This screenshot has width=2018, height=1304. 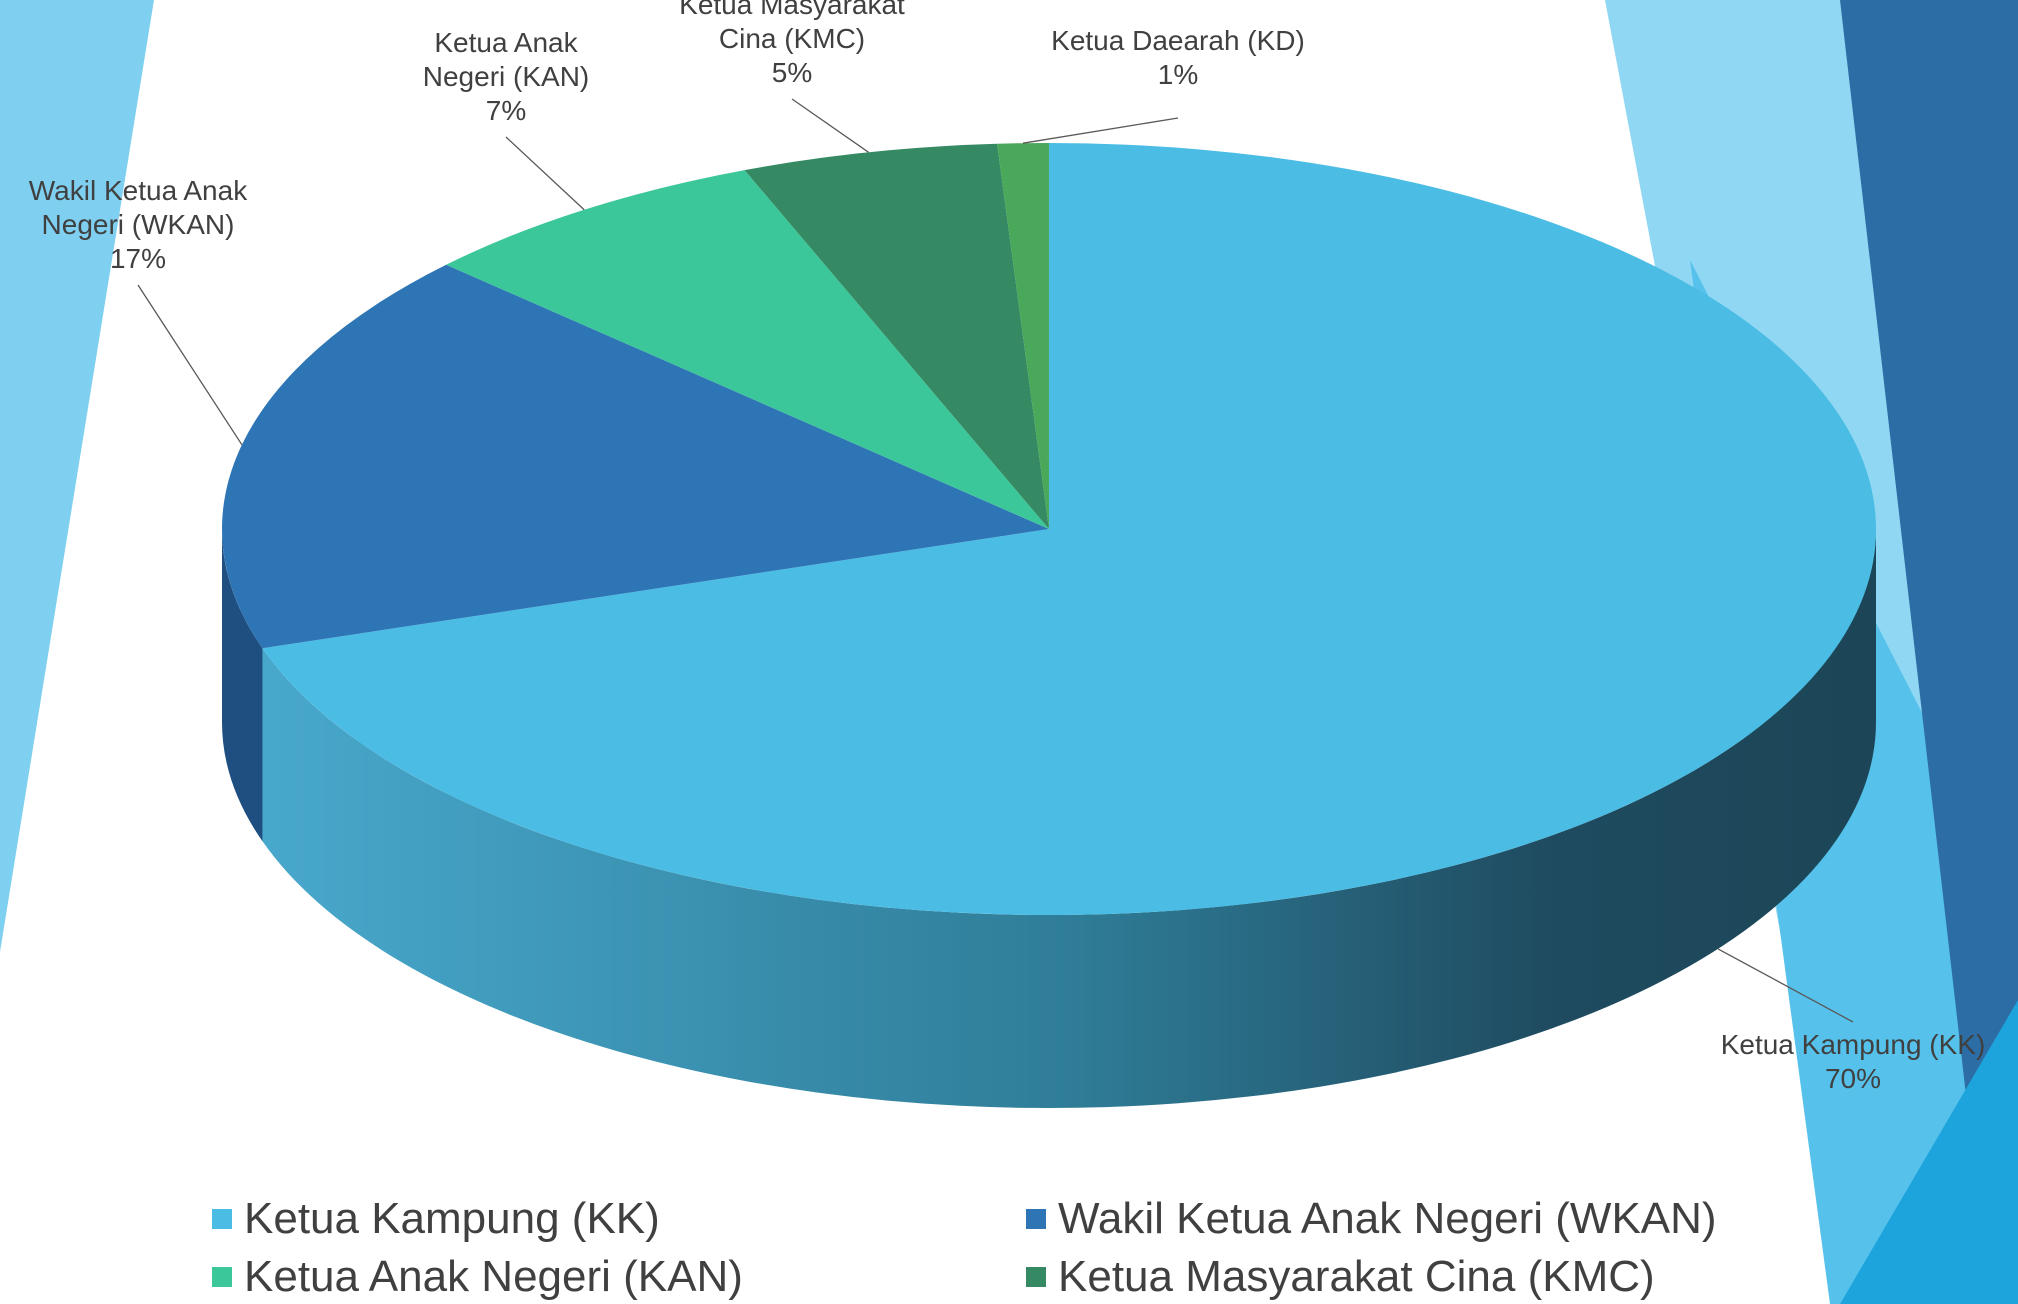 I want to click on label-value: 7%, so click(x=506, y=110).